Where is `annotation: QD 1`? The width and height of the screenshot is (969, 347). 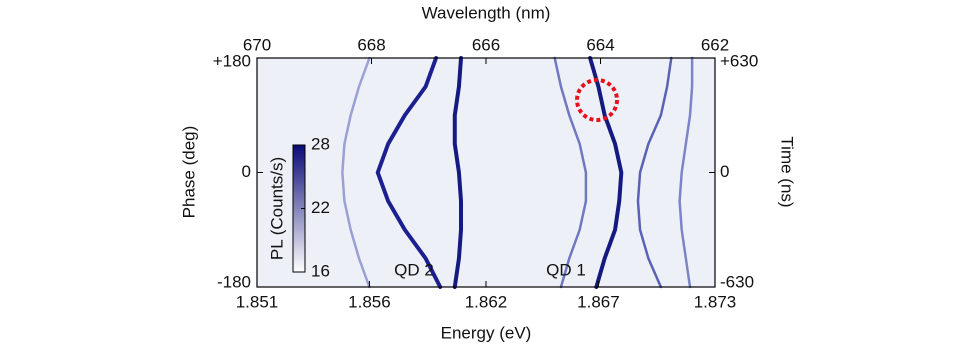 annotation: QD 1 is located at coordinates (566, 269).